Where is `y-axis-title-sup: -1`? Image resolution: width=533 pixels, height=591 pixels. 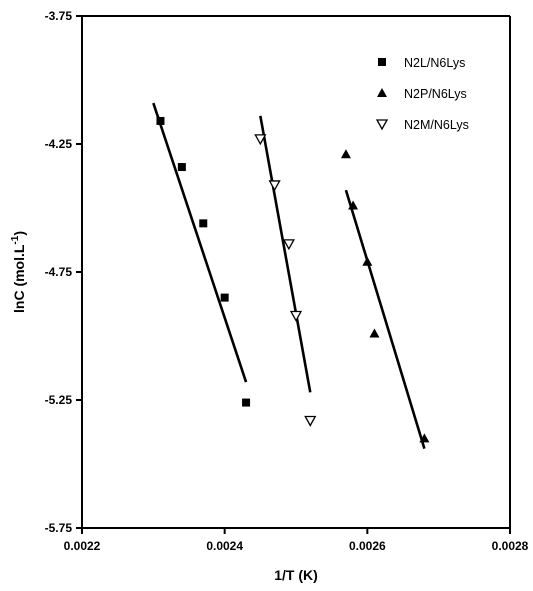
y-axis-title-sup: -1 is located at coordinates (15, 239).